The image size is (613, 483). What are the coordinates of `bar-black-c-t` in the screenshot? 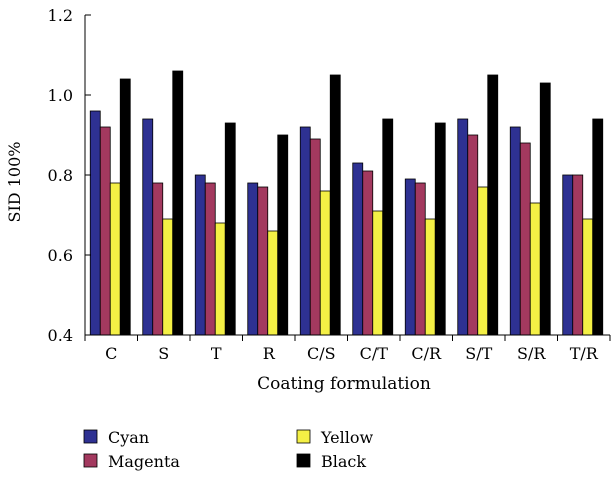 It's located at (388, 227).